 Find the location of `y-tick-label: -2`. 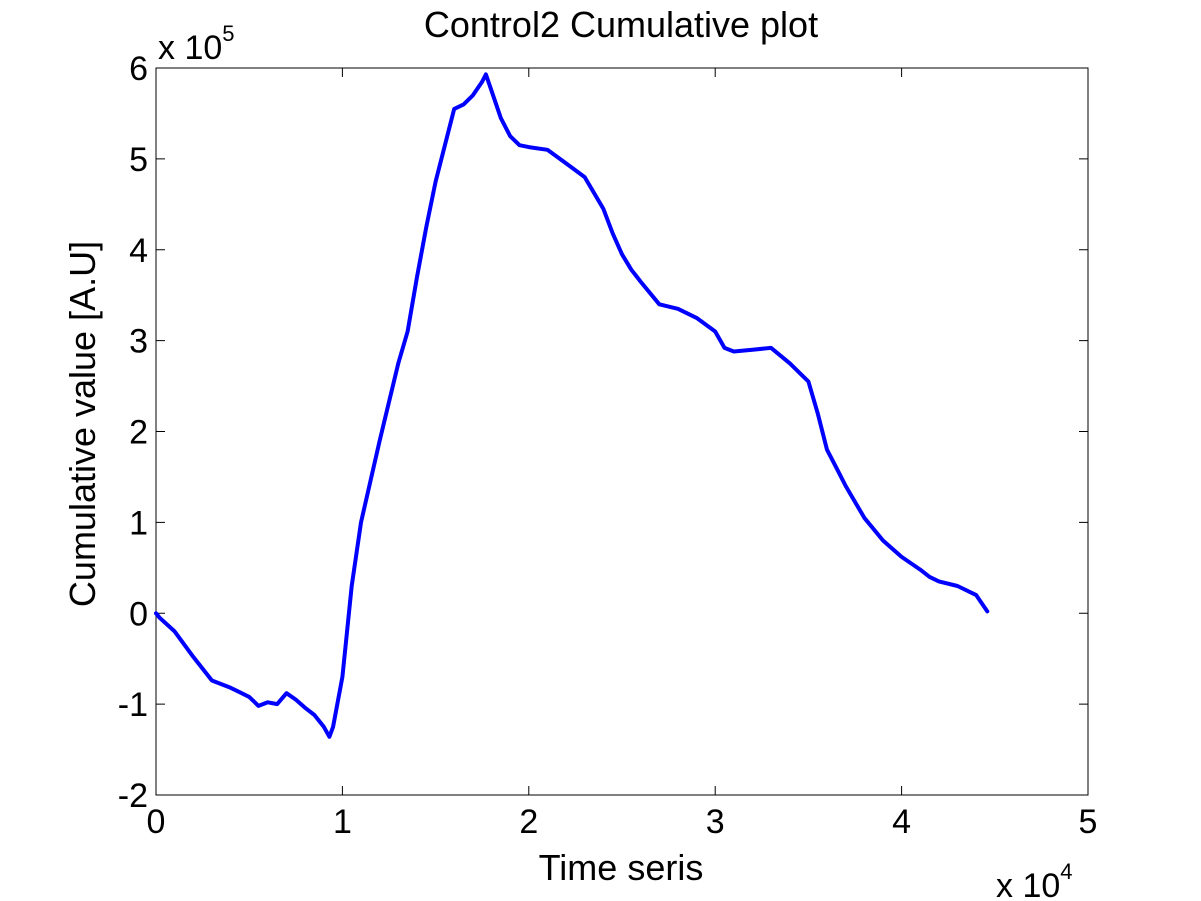

y-tick-label: -2 is located at coordinates (133, 796).